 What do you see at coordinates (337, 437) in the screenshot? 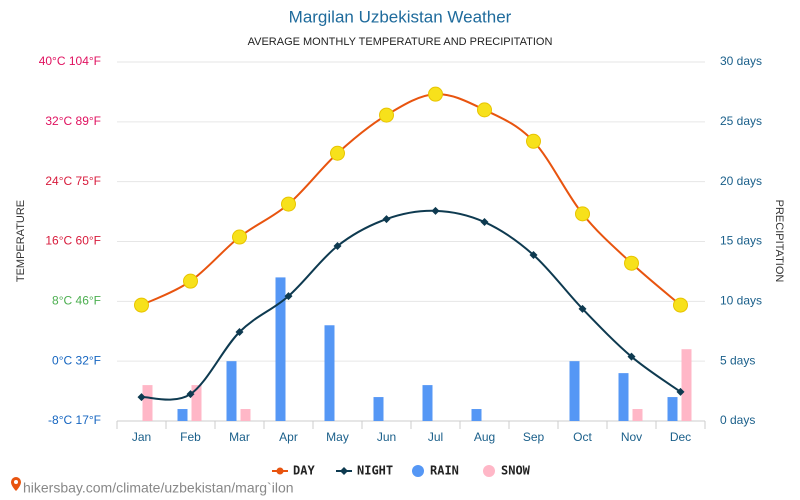
I see `x-tick-label: May` at bounding box center [337, 437].